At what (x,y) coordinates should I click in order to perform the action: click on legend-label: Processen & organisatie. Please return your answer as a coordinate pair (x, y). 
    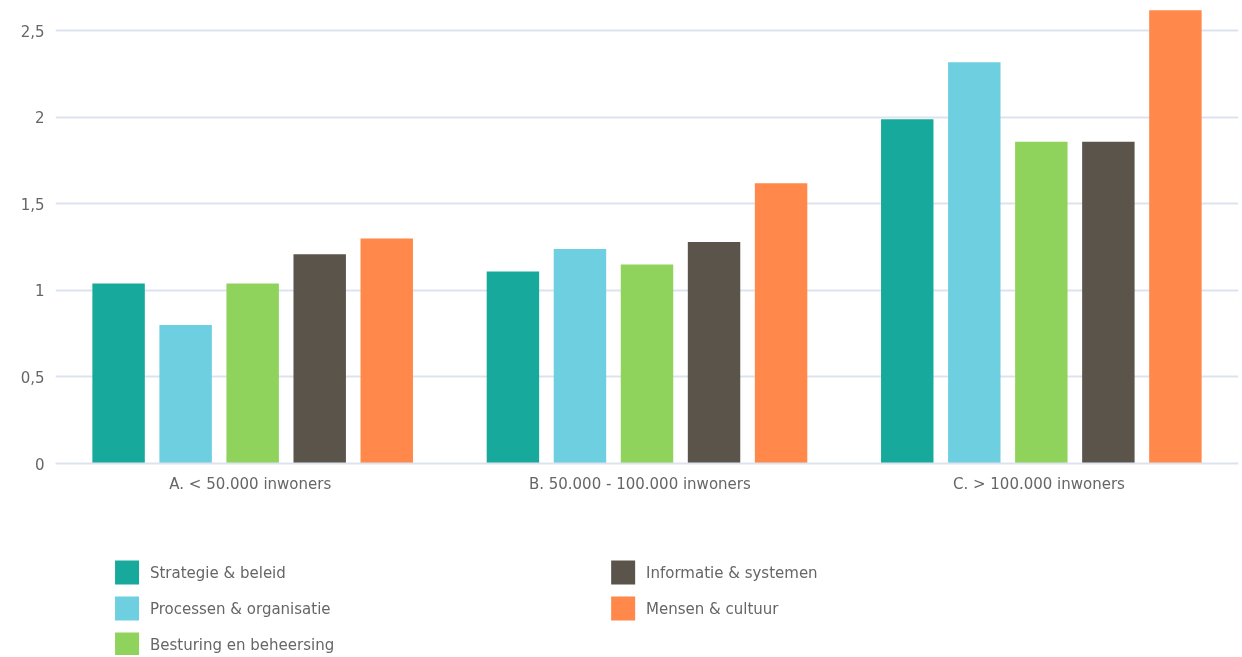
    Looking at the image, I should click on (240, 608).